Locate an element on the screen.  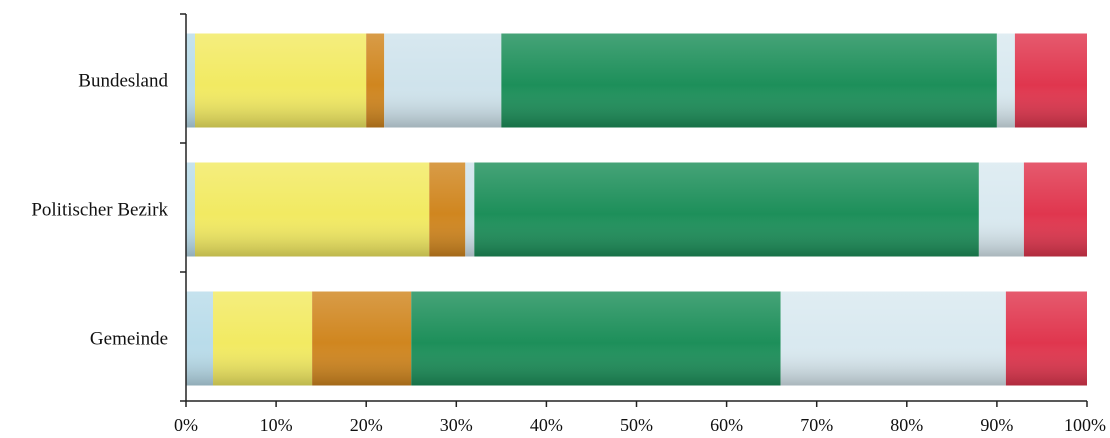
x-tick-label: 30% is located at coordinates (456, 425).